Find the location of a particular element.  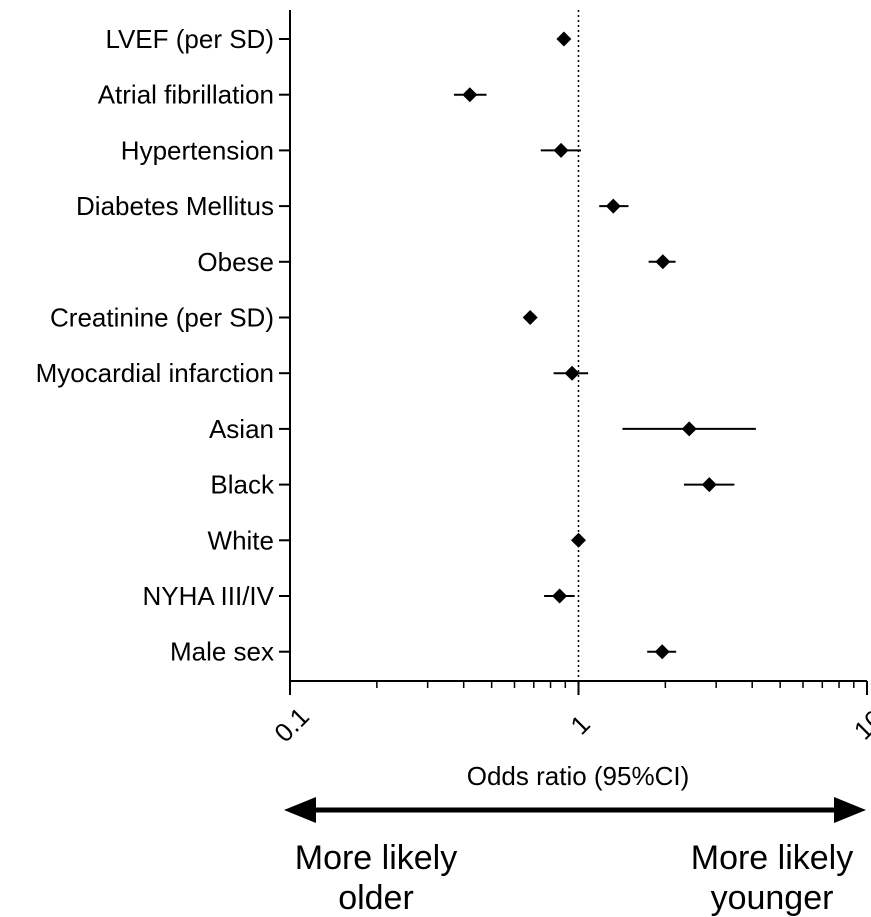

direction-left-line2: older is located at coordinates (376, 898).